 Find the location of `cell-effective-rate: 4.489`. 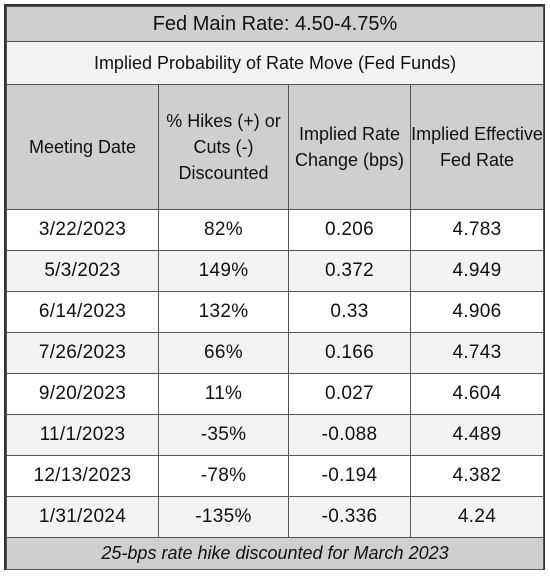

cell-effective-rate: 4.489 is located at coordinates (477, 435).